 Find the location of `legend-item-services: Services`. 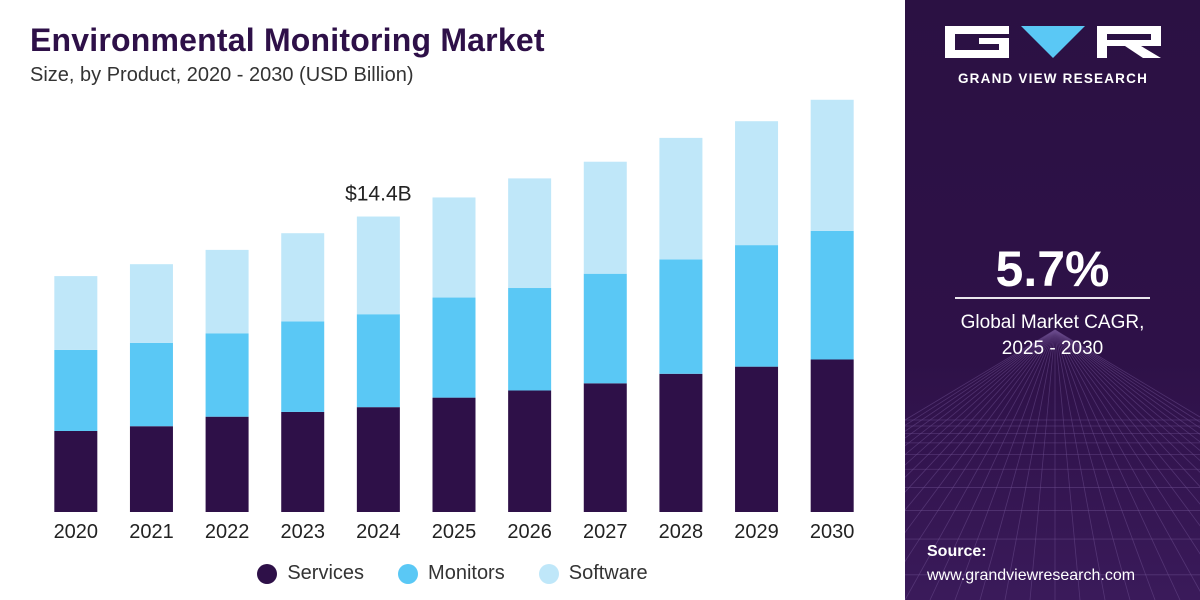

legend-item-services: Services is located at coordinates (310, 573).